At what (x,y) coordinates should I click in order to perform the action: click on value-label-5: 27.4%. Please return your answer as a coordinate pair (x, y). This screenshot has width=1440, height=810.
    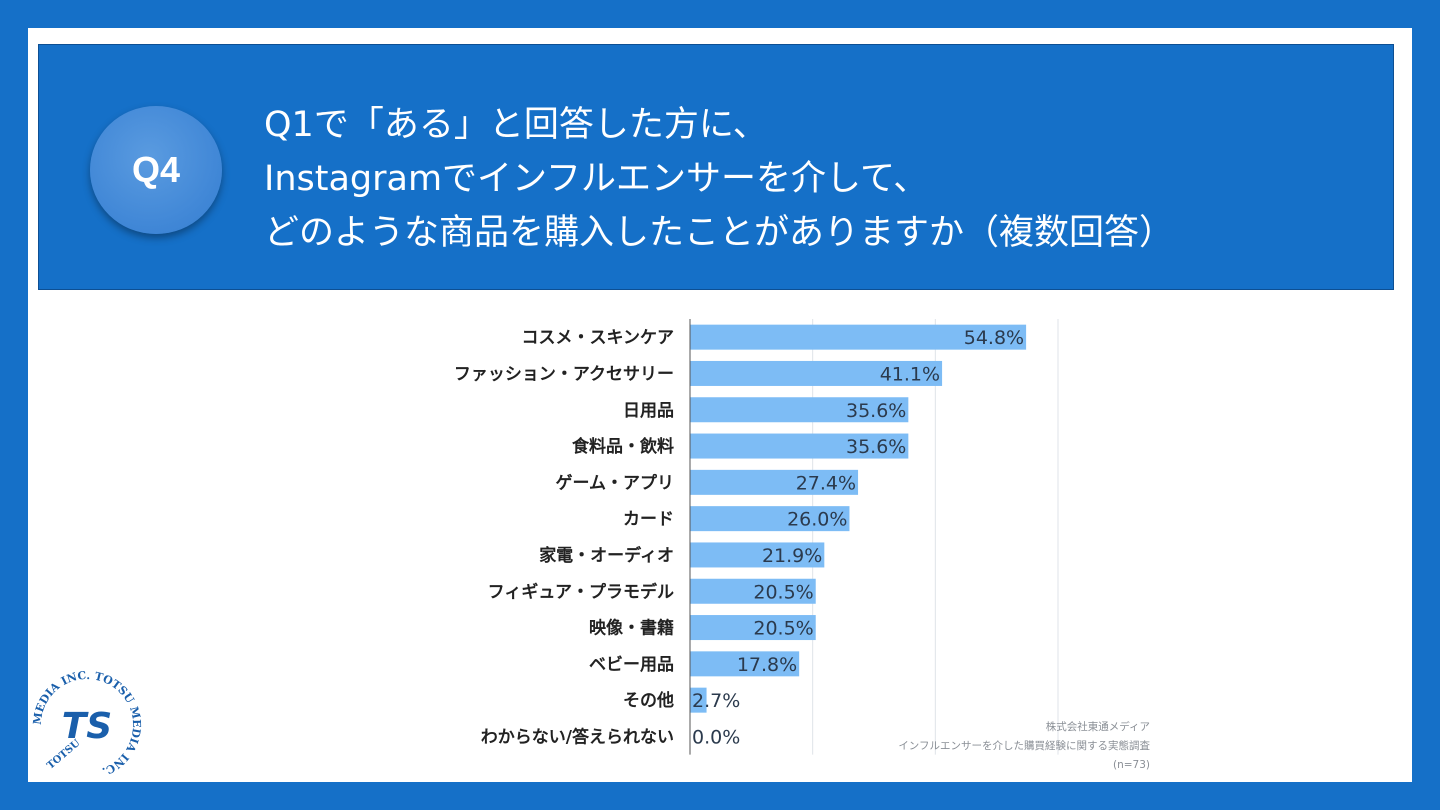
    Looking at the image, I should click on (826, 483).